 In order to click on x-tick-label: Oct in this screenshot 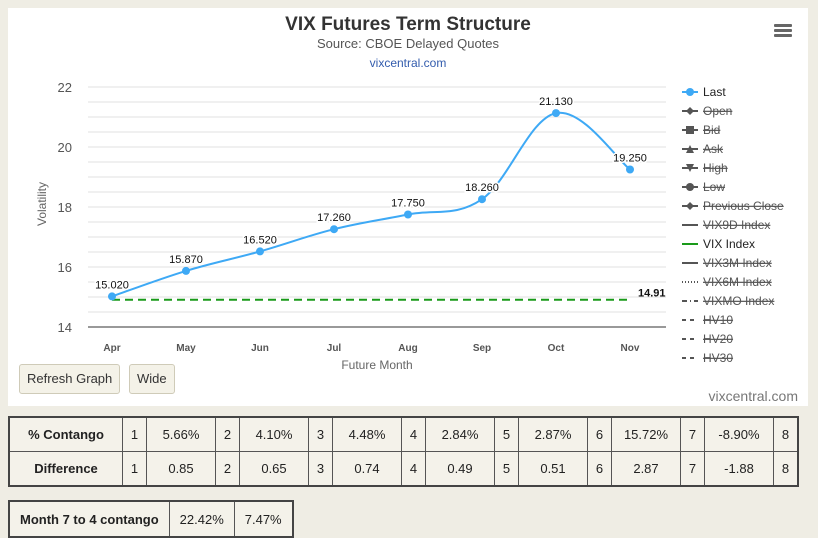, I will do `click(556, 348)`.